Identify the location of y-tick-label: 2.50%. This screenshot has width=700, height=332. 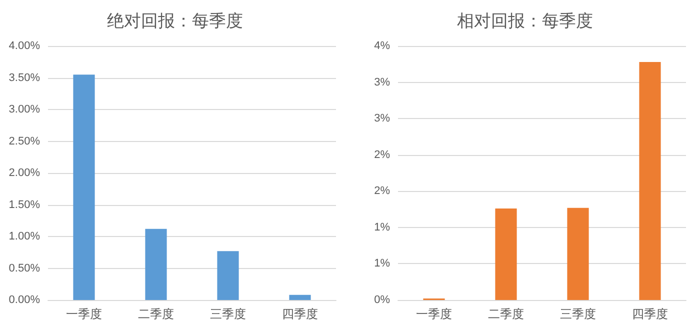
(24, 141).